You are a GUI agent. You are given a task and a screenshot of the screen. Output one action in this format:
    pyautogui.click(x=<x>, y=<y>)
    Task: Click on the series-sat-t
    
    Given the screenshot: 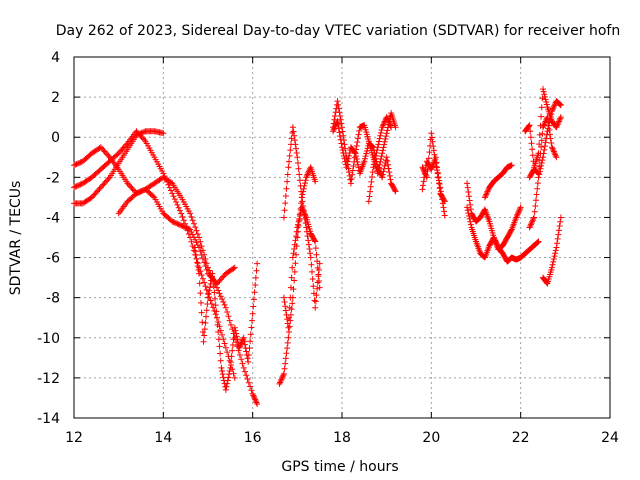 What is the action you would take?
    pyautogui.click(x=543, y=147)
    